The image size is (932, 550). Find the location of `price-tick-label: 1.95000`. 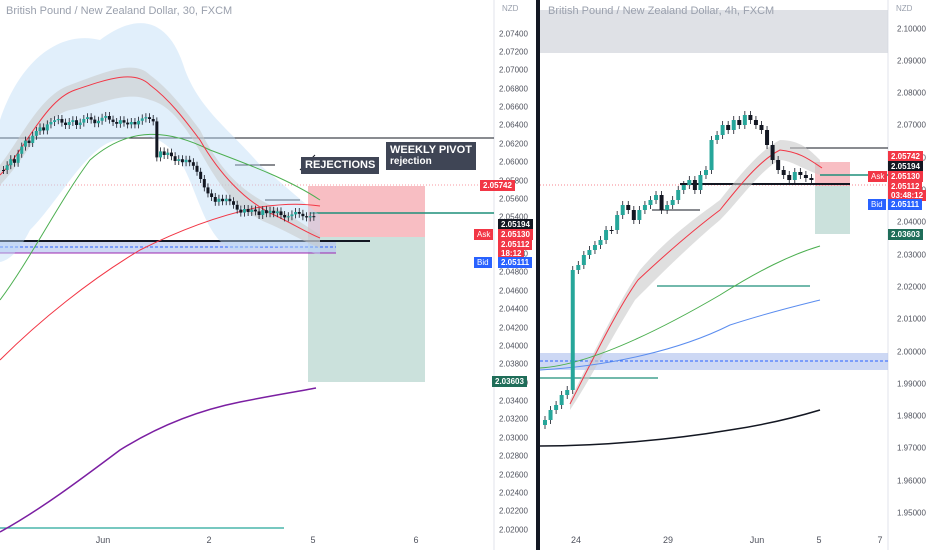

price-tick-label: 1.95000 is located at coordinates (911, 513).